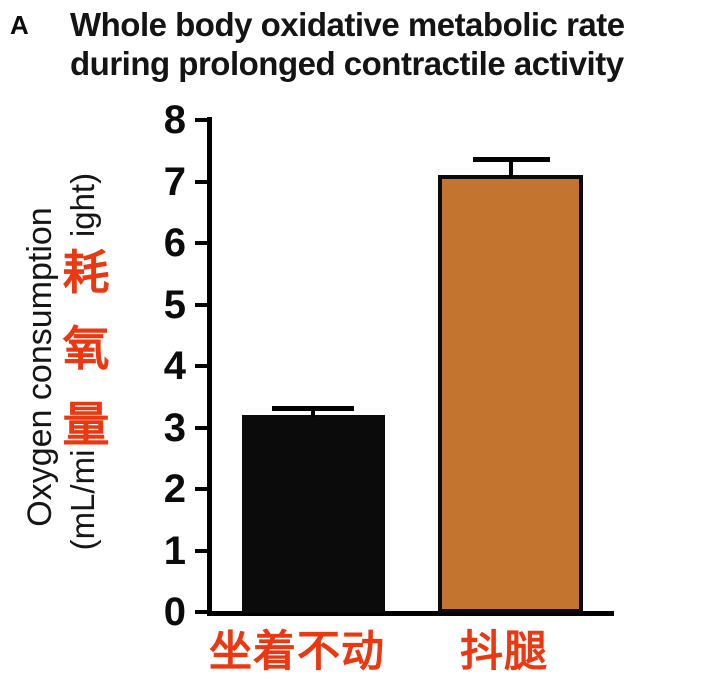  I want to click on y-tick-label-4: 4, so click(174, 366).